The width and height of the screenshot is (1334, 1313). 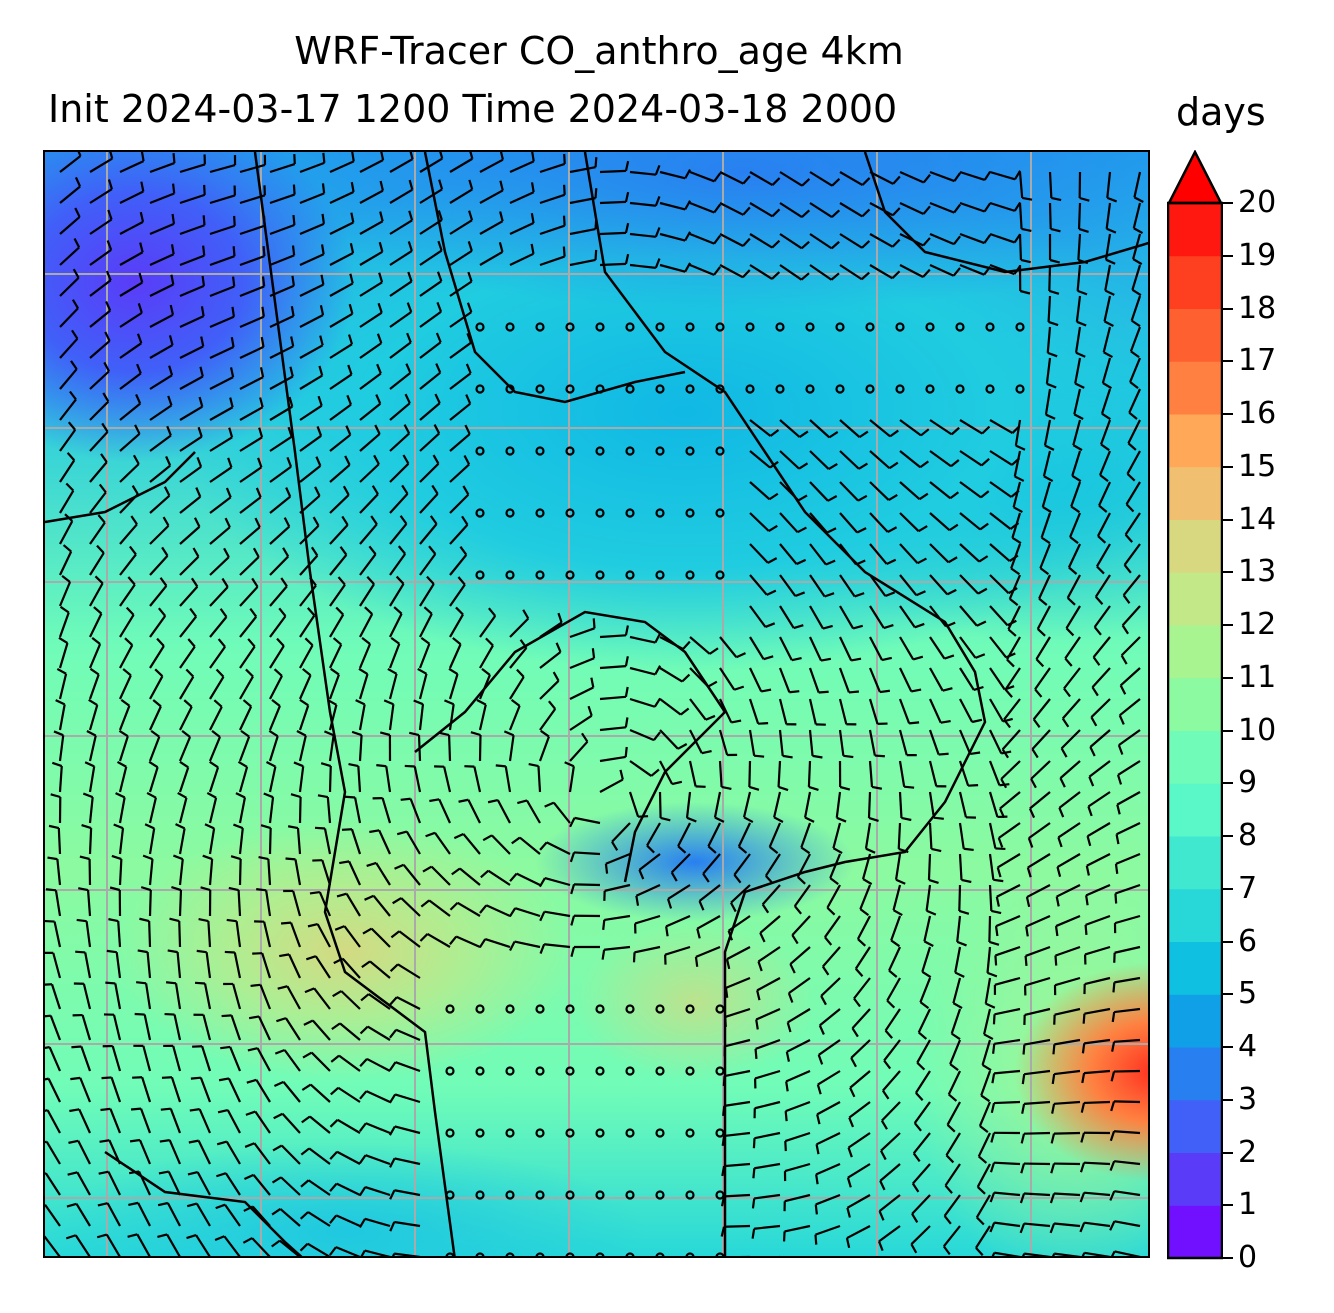 What do you see at coordinates (1257, 202) in the screenshot?
I see `colorbar-tick-label: 20` at bounding box center [1257, 202].